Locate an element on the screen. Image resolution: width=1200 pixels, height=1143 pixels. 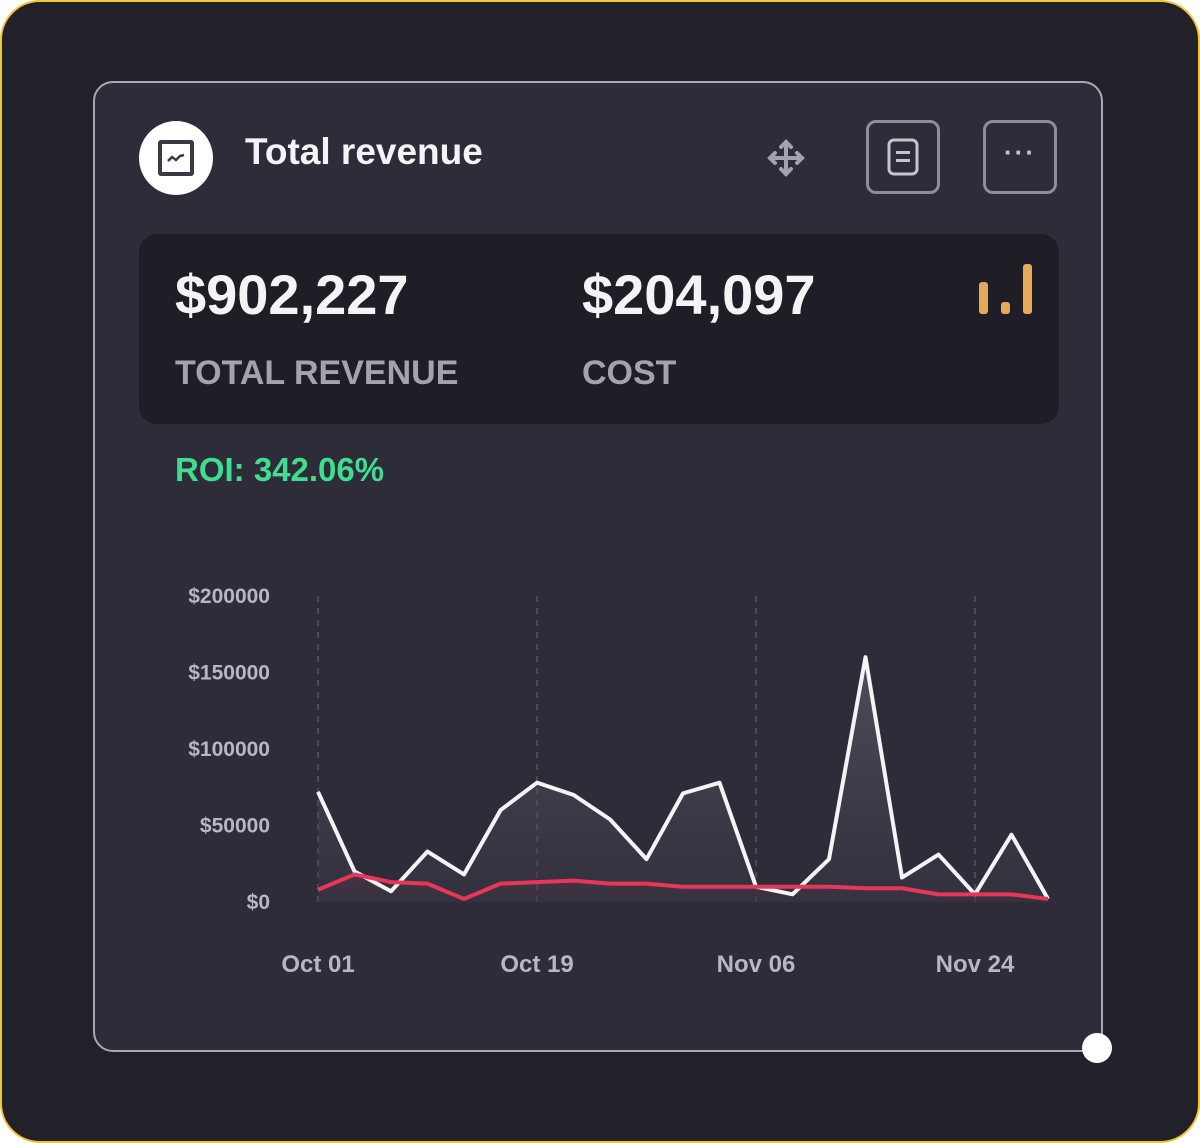
y-tick-label: $200000 is located at coordinates (229, 596).